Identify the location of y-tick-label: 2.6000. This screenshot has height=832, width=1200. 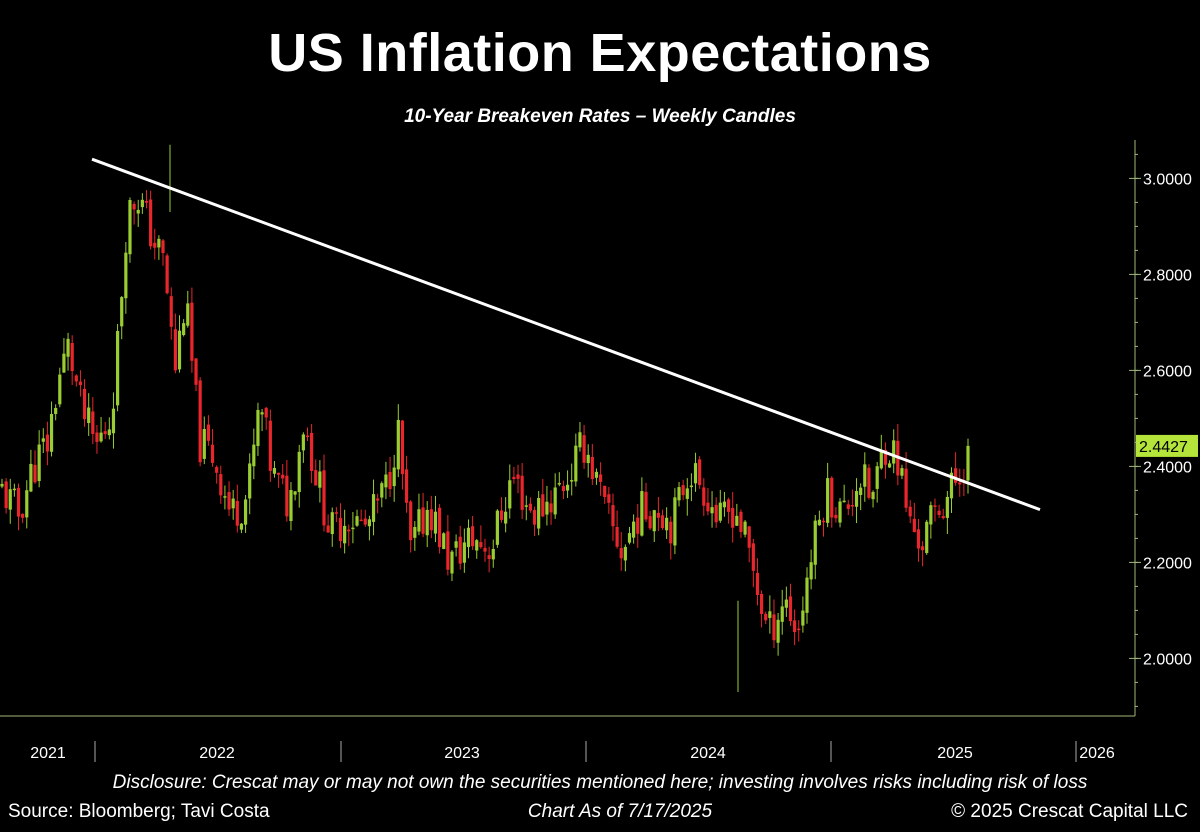
(1167, 371).